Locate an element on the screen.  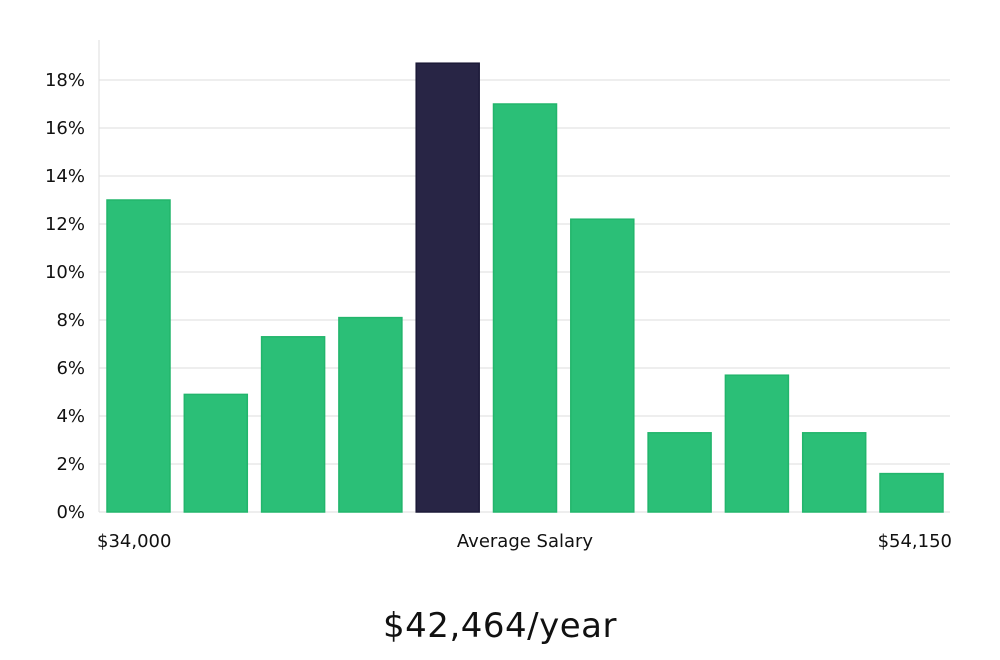
y-tick-label: 2% is located at coordinates (70, 464).